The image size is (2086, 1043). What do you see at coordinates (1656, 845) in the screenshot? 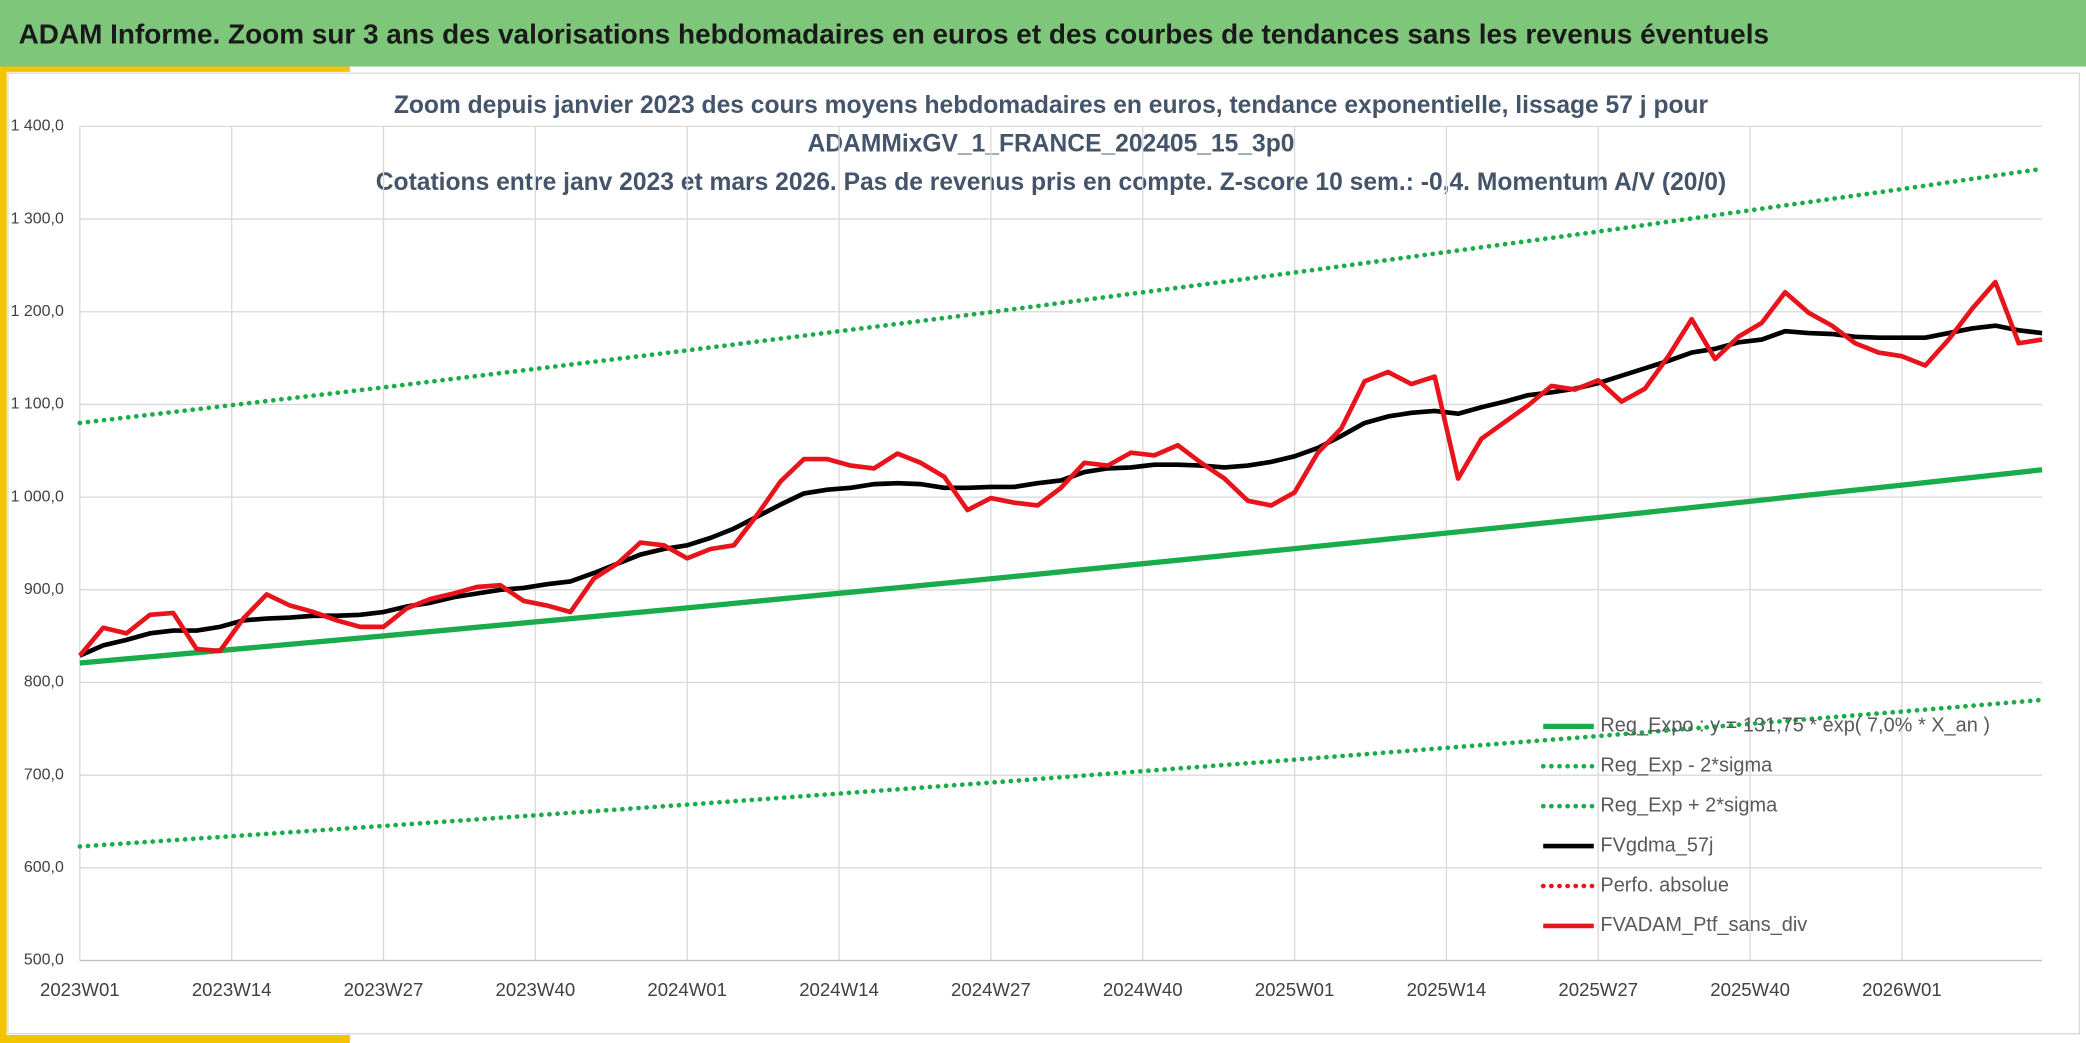
I see `legend-label: FVgdma_57j` at bounding box center [1656, 845].